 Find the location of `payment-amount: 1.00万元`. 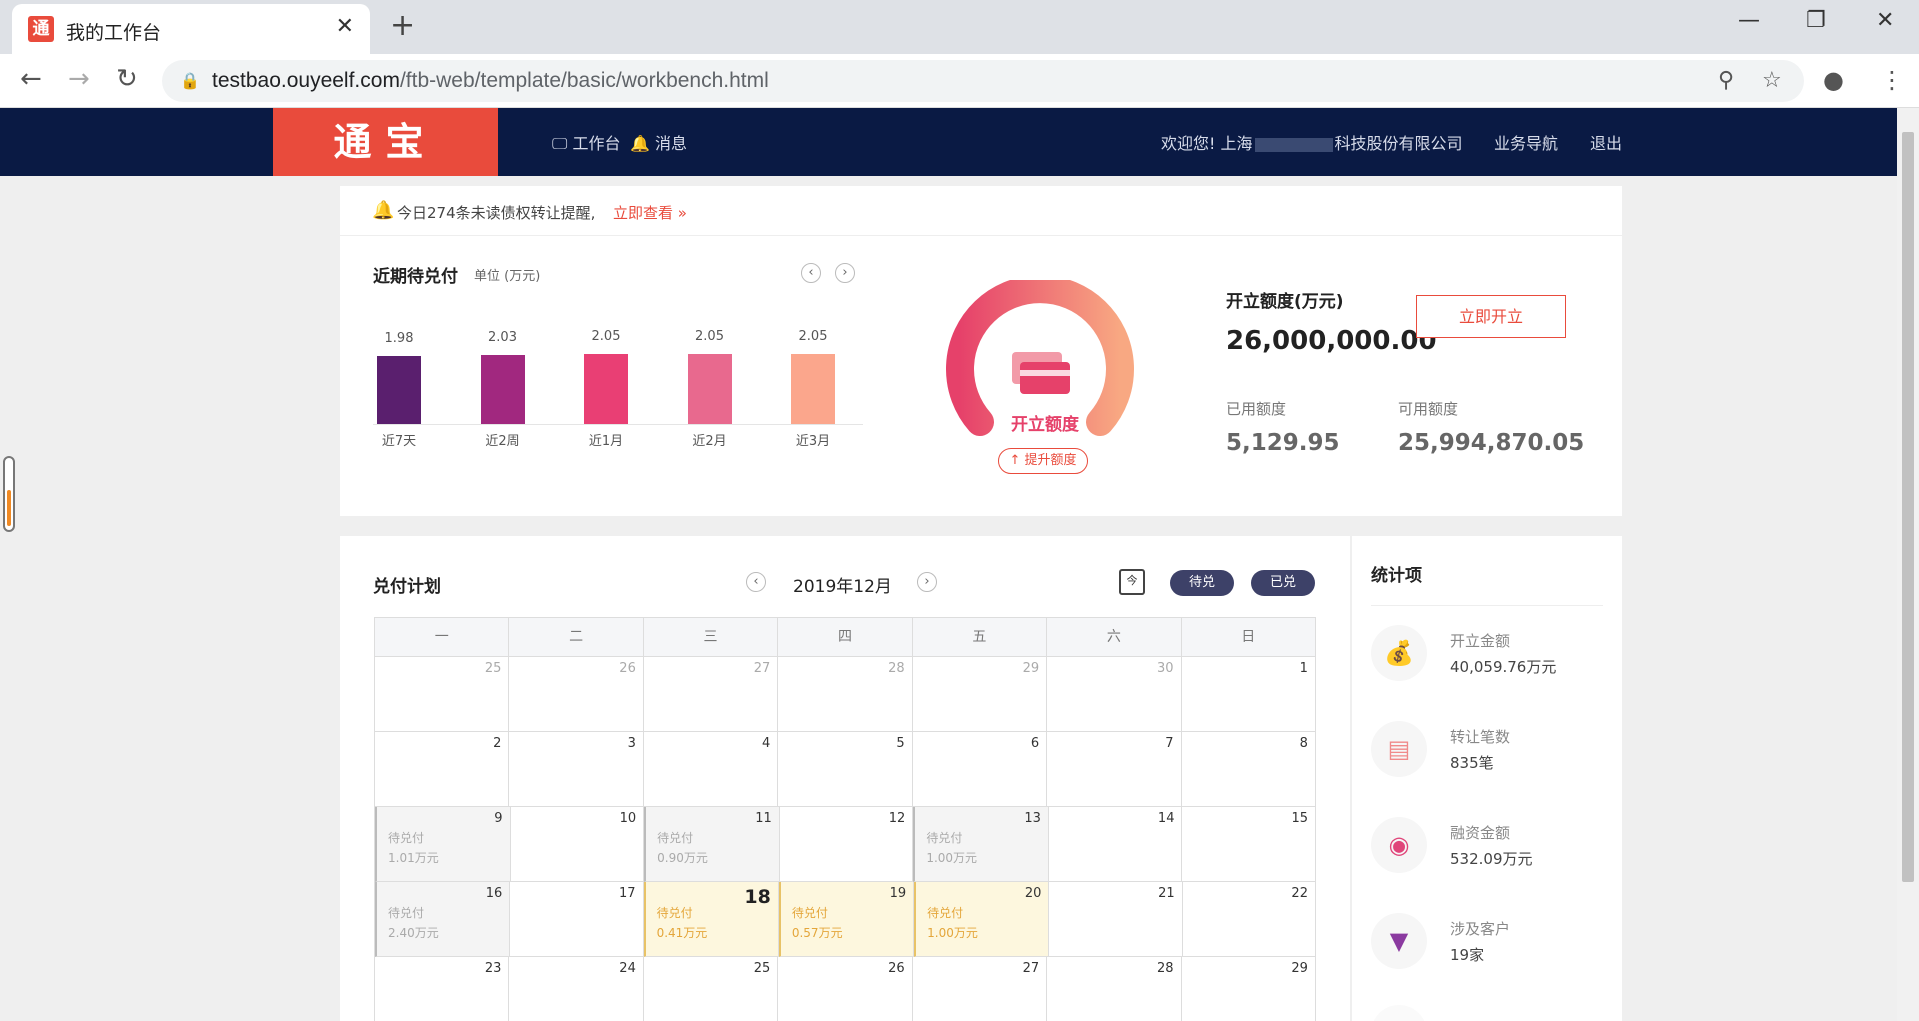

payment-amount: 1.00万元 is located at coordinates (952, 858).